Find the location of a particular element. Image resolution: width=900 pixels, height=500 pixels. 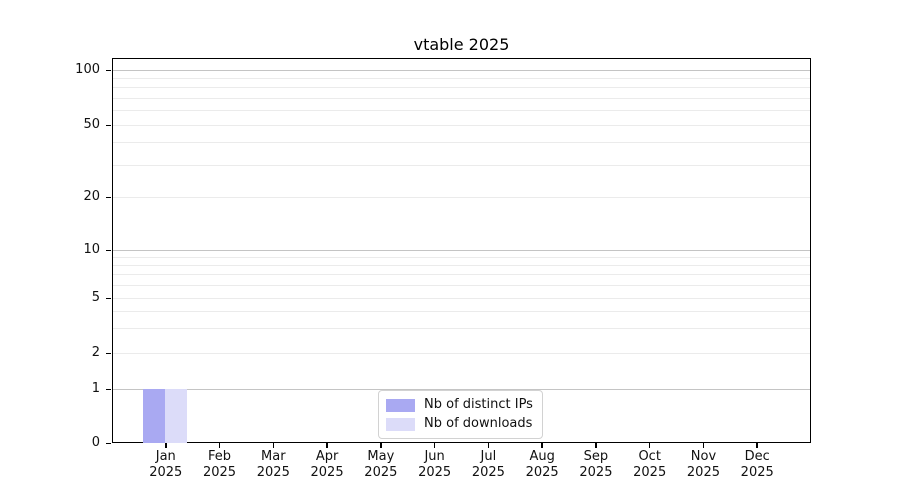

x-tick-label: Sep 2025 is located at coordinates (596, 465).